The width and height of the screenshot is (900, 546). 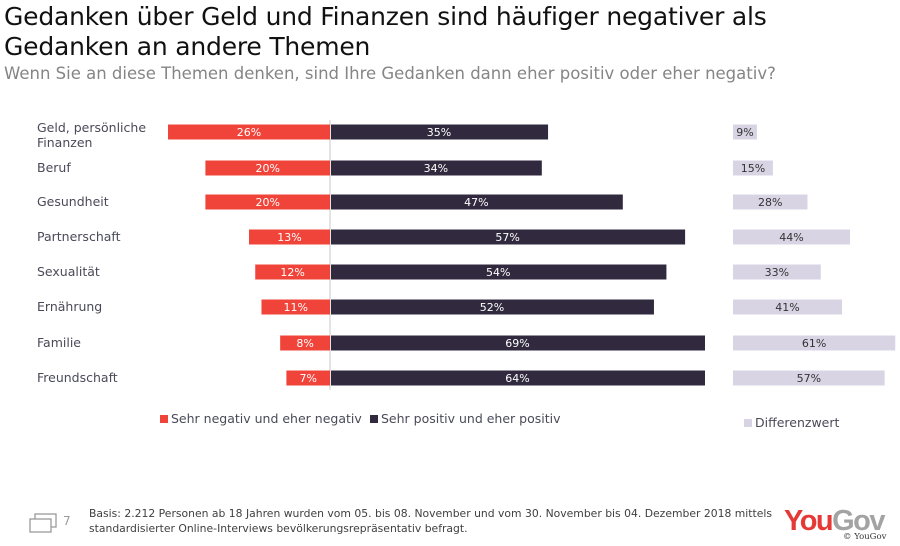 I want to click on bar-difference-beruf, so click(x=753, y=168).